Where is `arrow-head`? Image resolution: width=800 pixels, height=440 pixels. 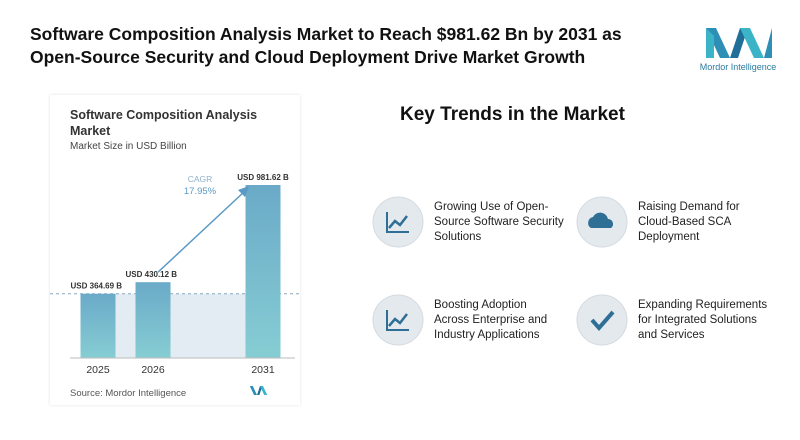
arrow-head is located at coordinates (243, 191).